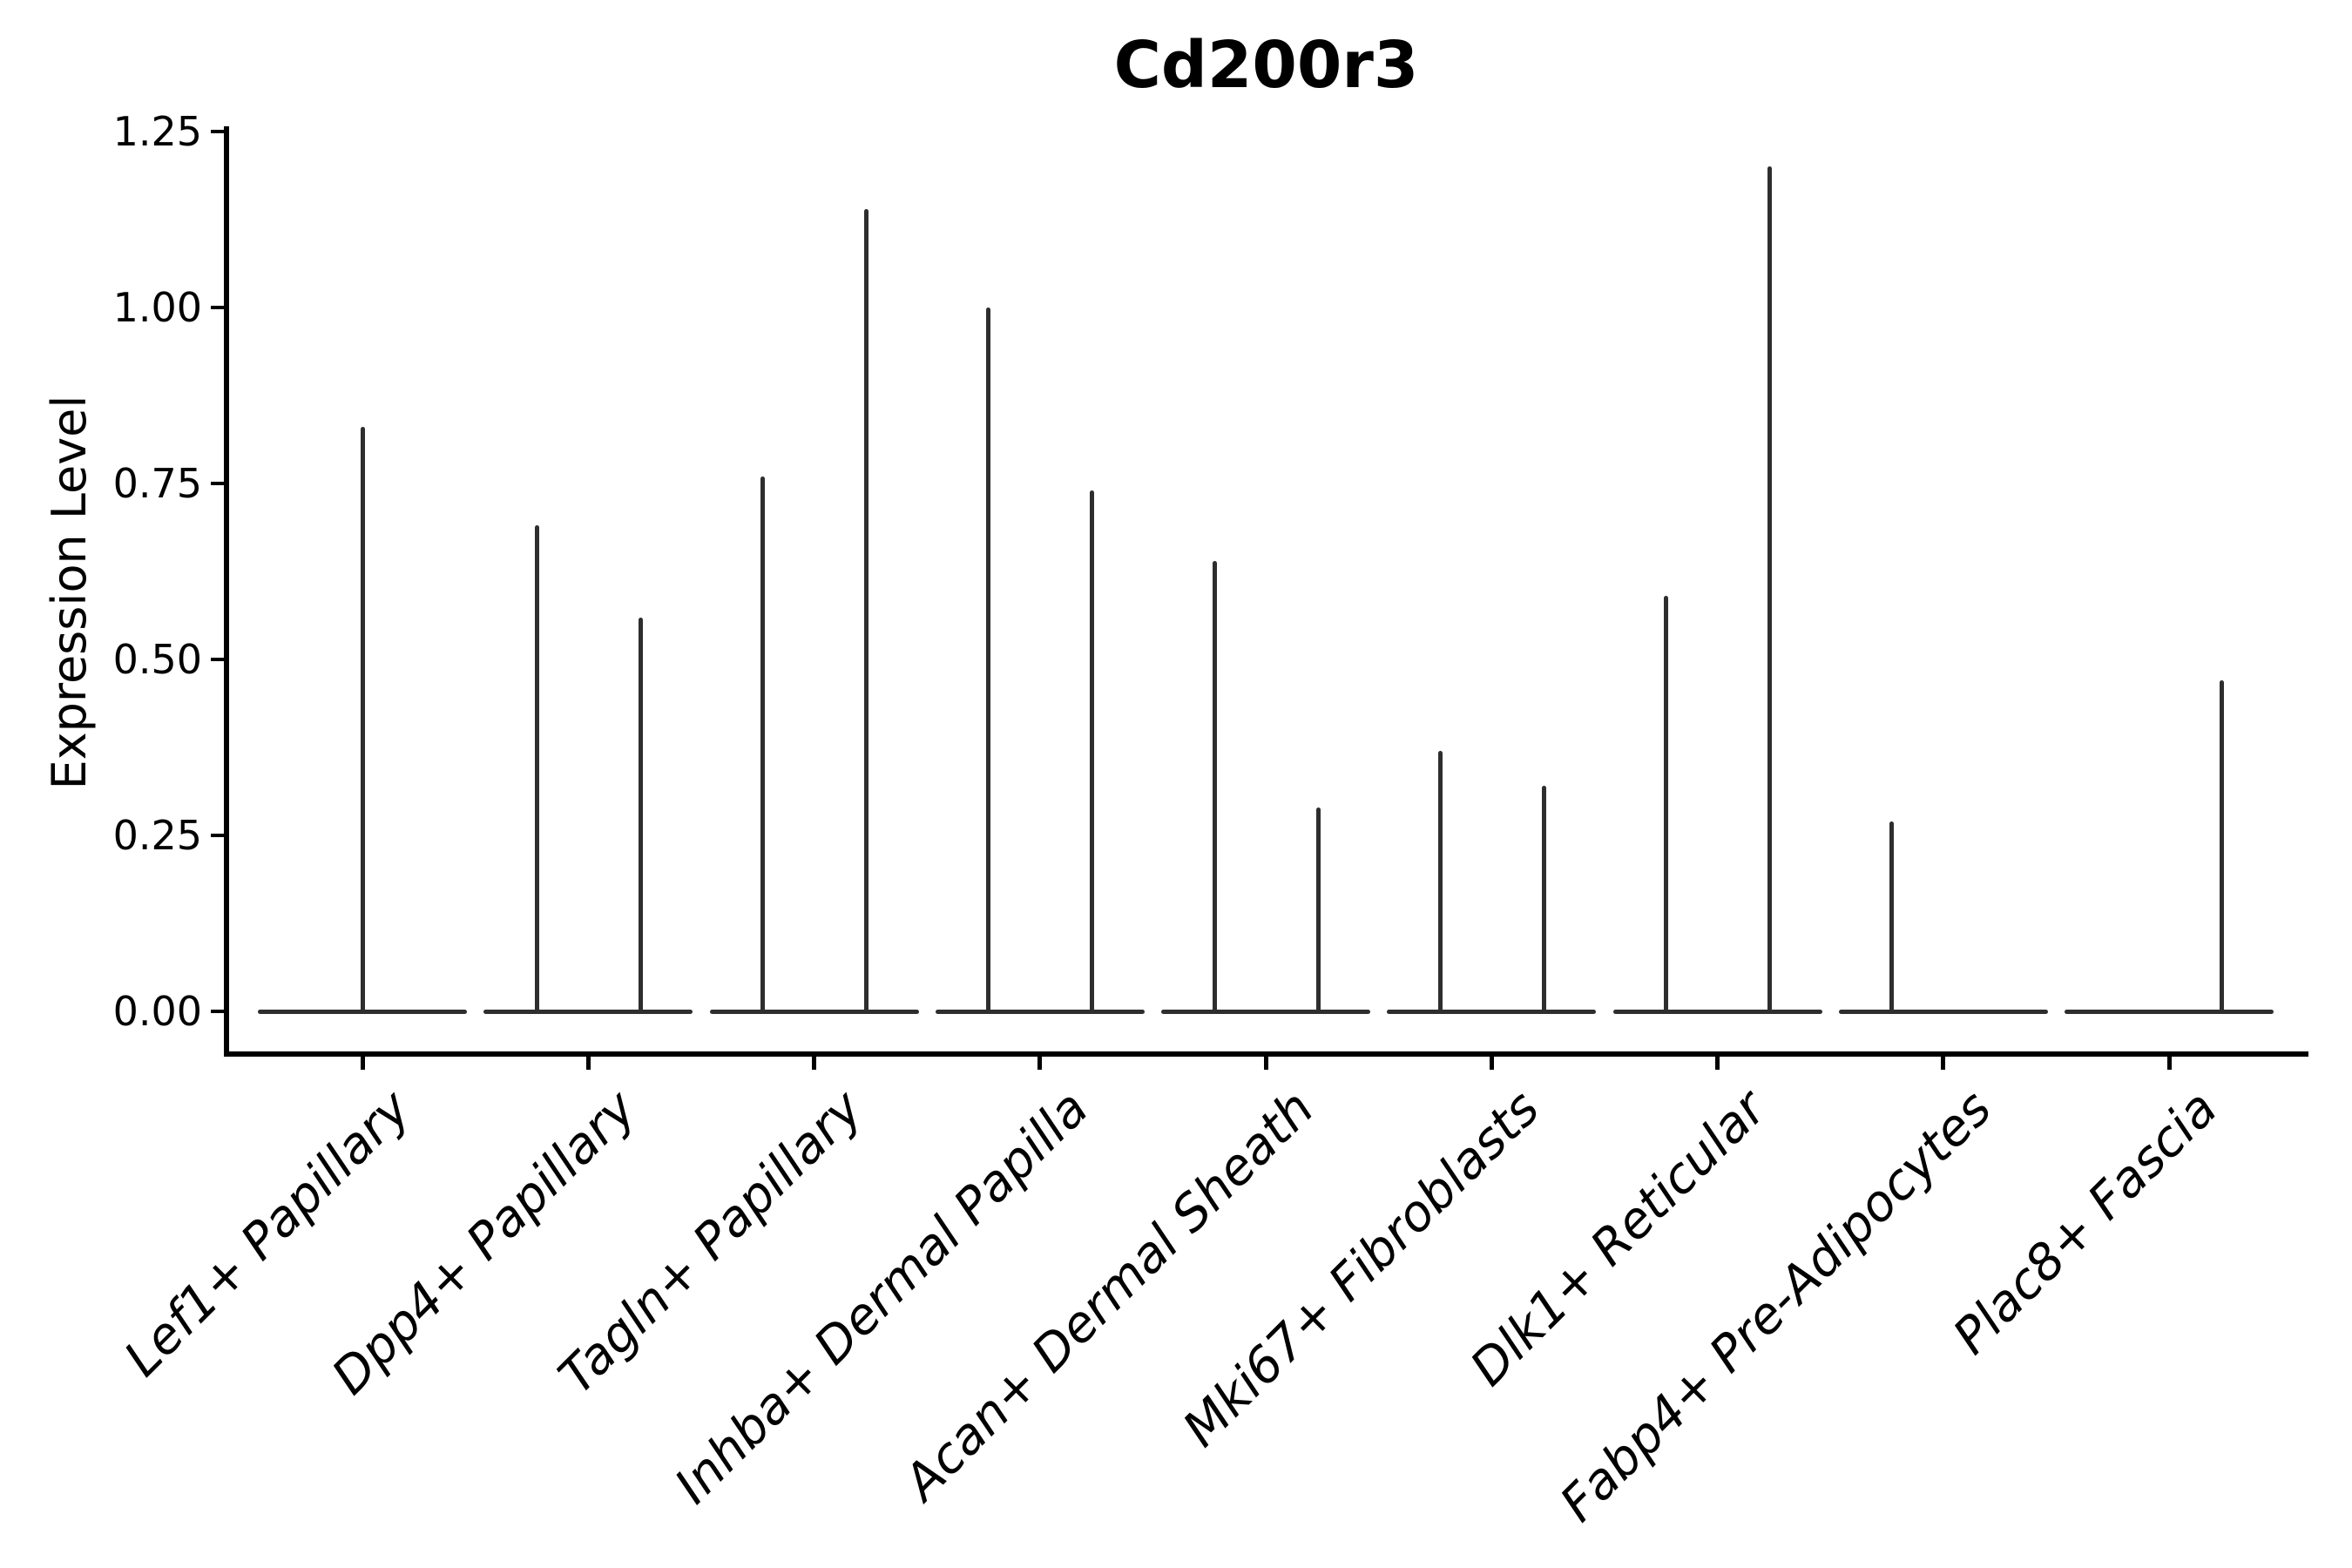 Image resolution: width=2352 pixels, height=1568 pixels. What do you see at coordinates (1266, 66) in the screenshot?
I see `chart-title: Cd200r3` at bounding box center [1266, 66].